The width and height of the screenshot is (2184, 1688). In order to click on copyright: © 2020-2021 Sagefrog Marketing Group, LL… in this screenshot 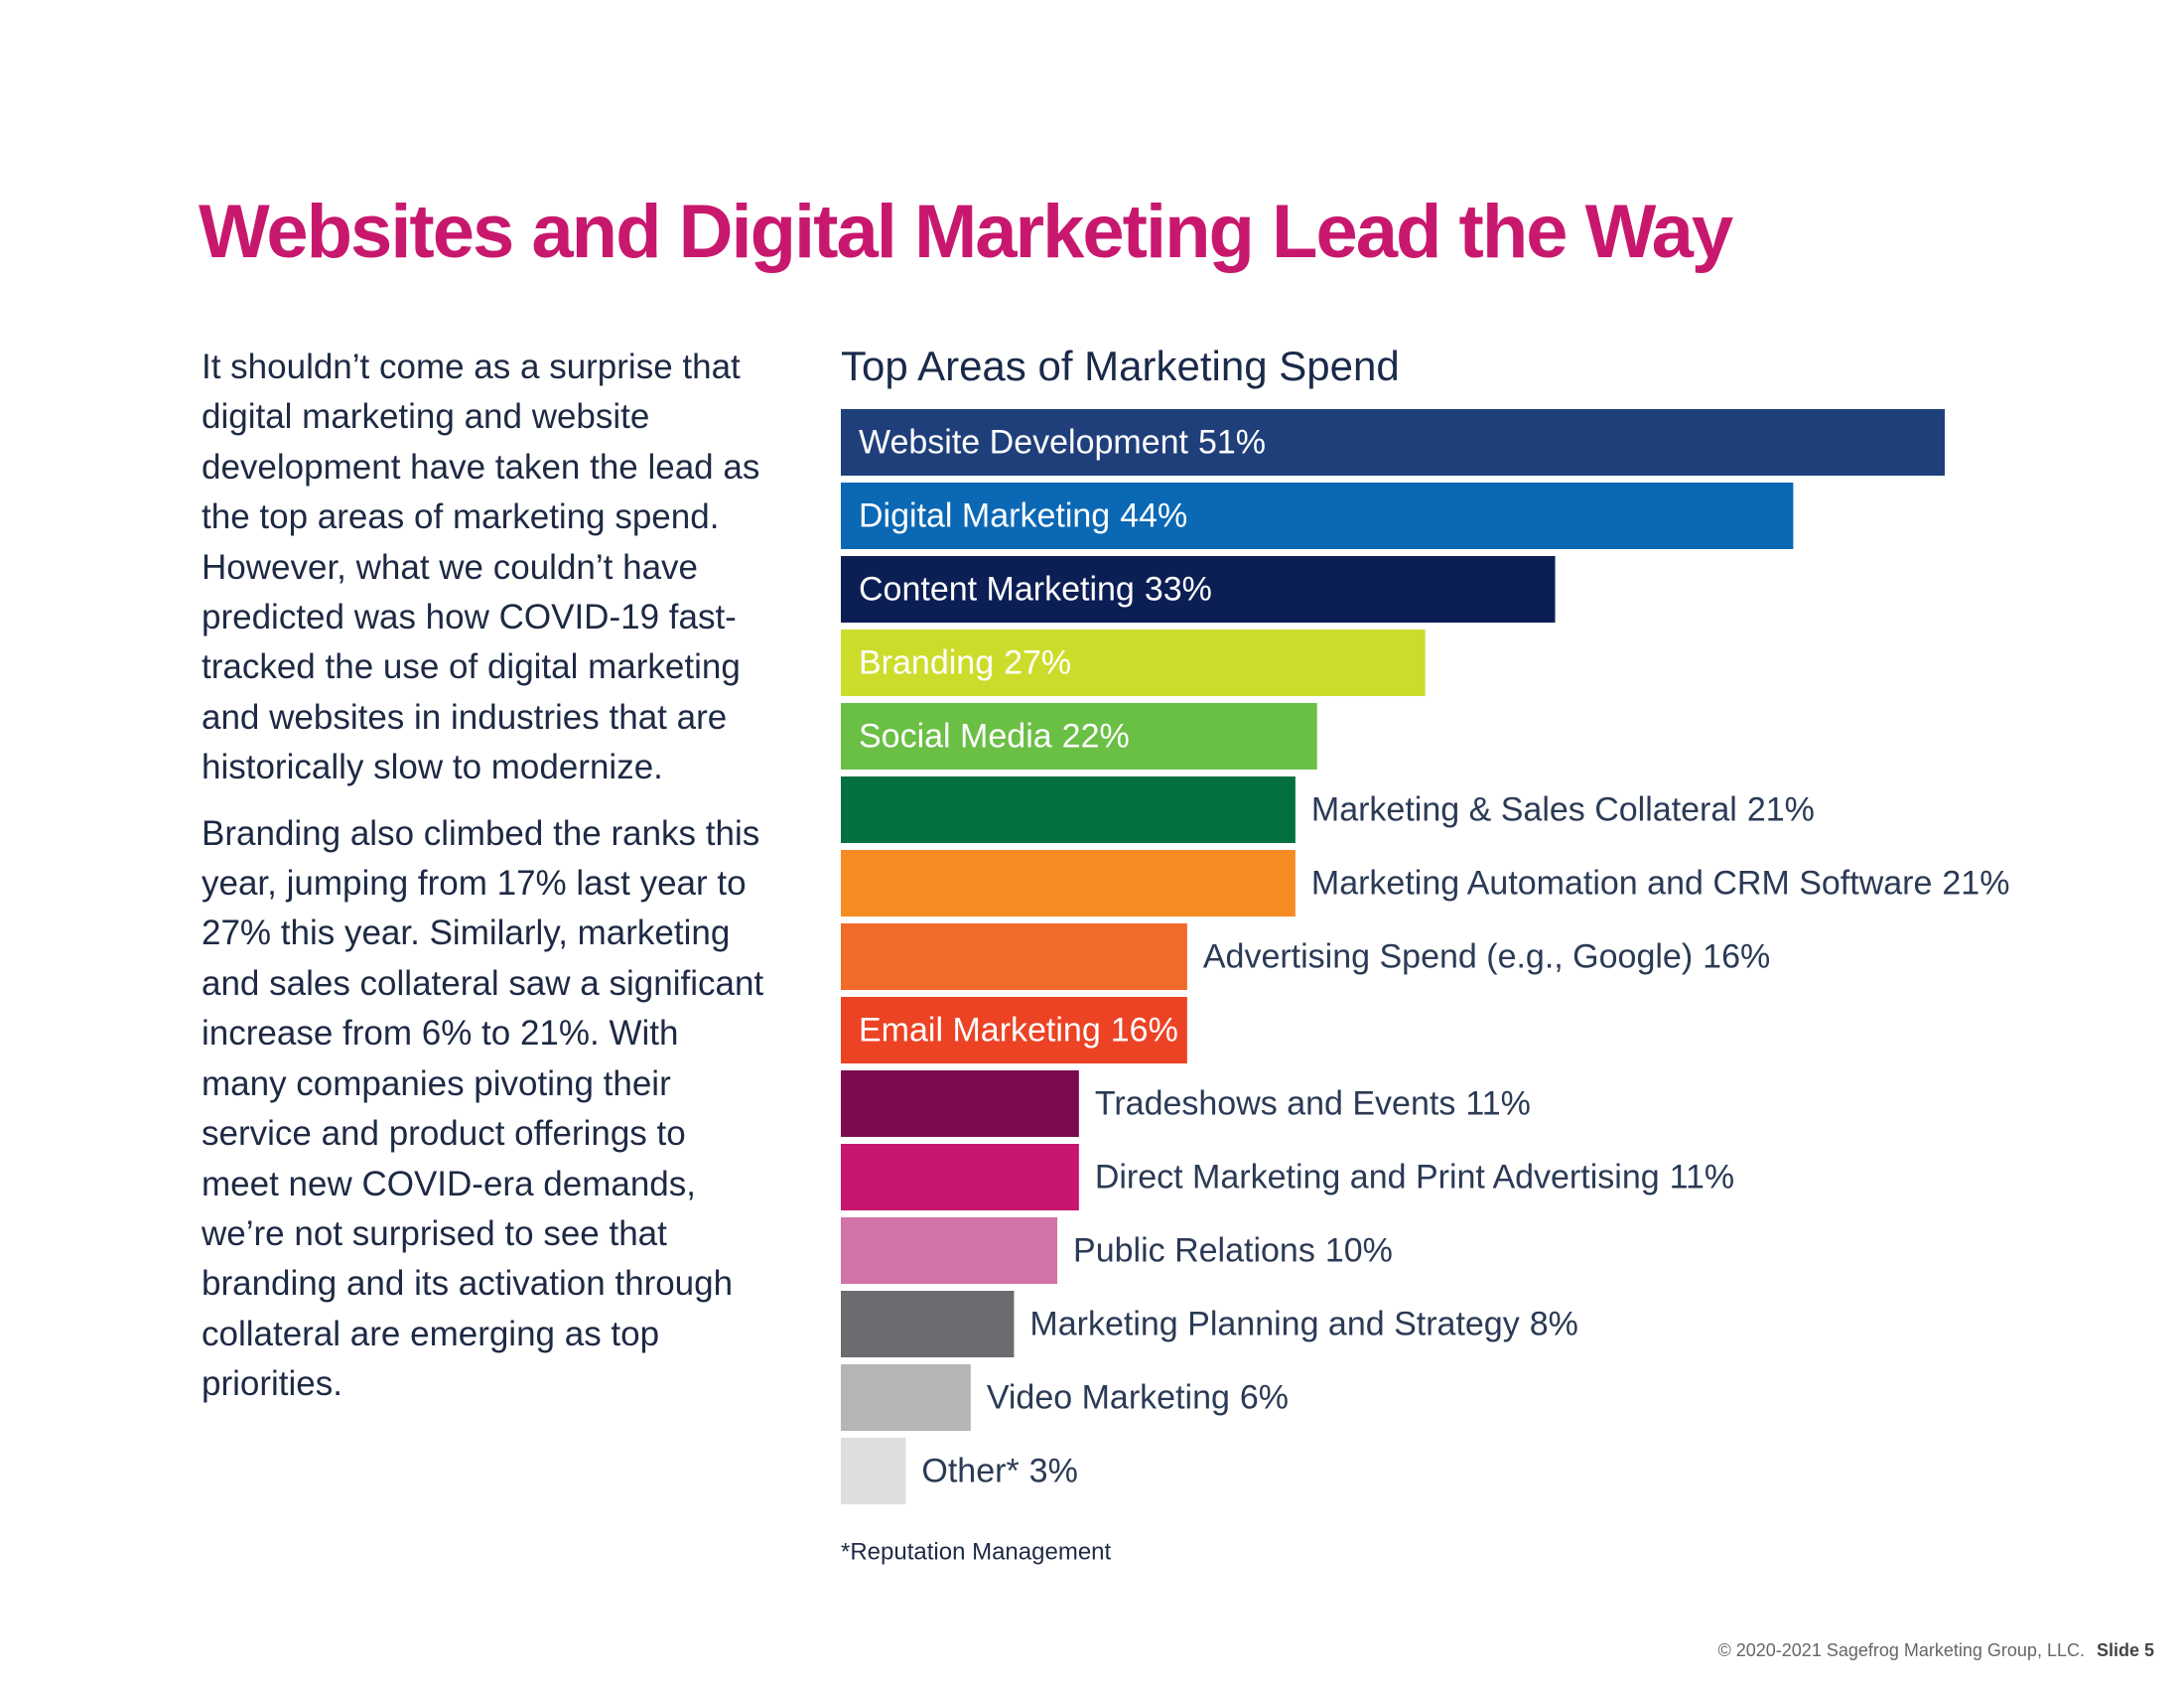, I will do `click(1901, 1650)`.